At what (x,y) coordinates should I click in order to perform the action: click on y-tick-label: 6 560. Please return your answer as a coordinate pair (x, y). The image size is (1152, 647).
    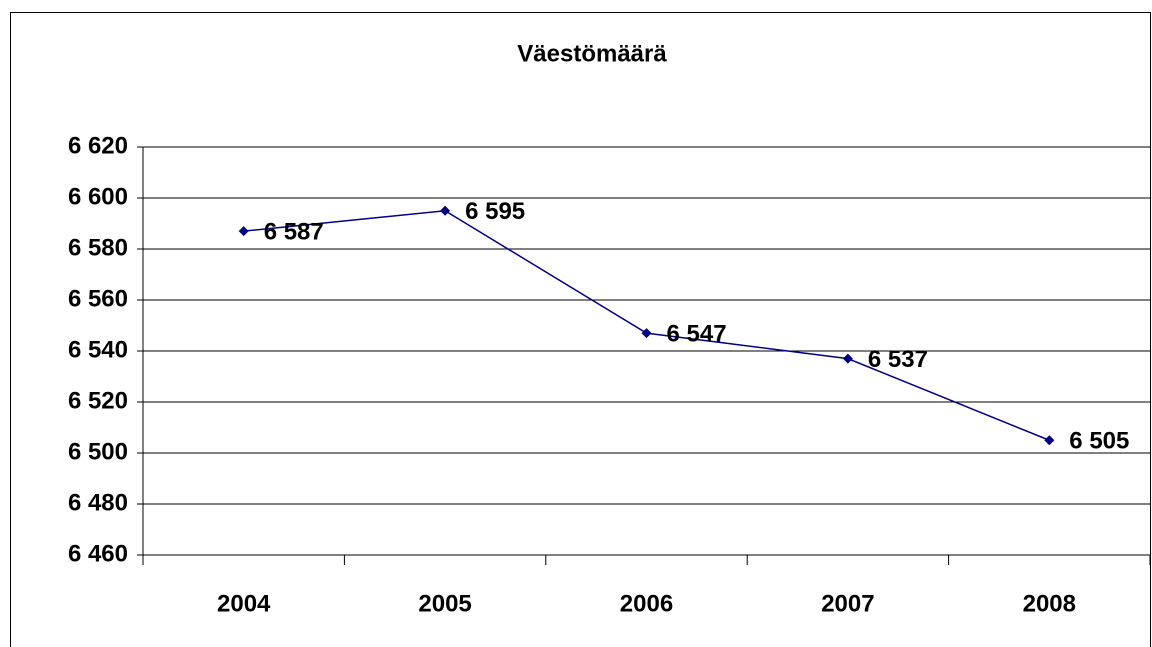
    Looking at the image, I should click on (98, 298).